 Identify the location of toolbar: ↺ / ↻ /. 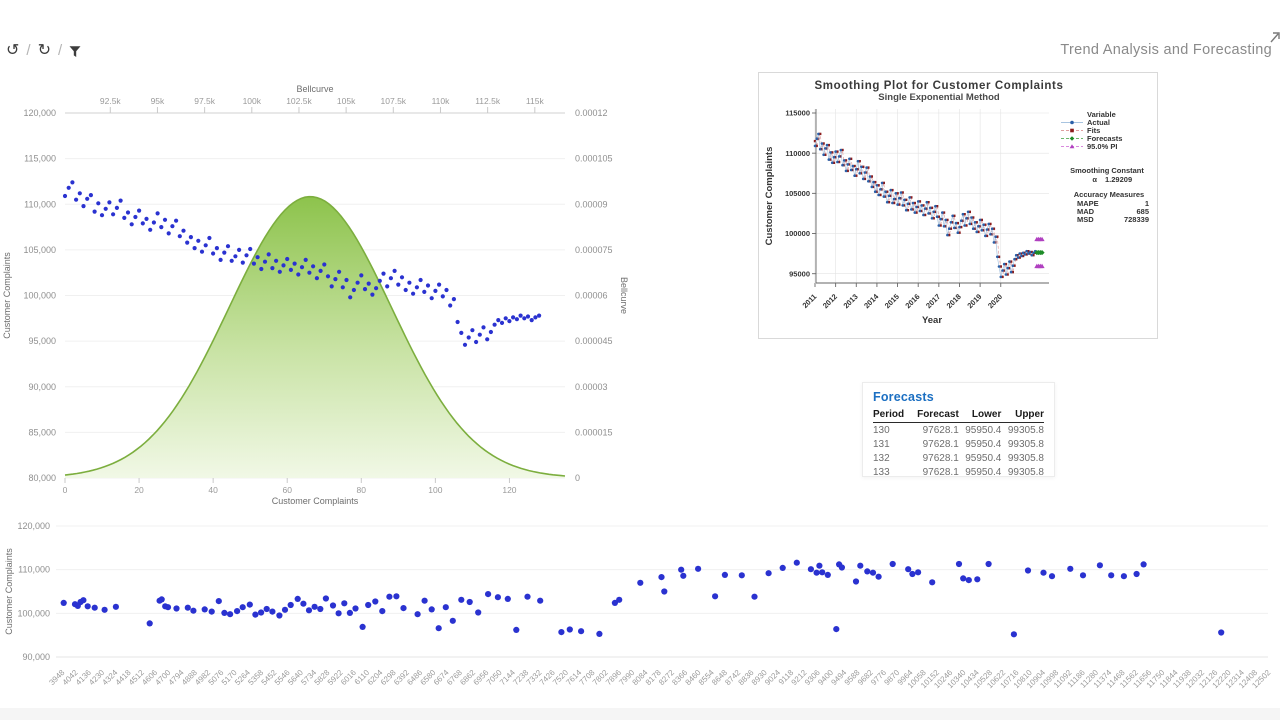
(43, 50).